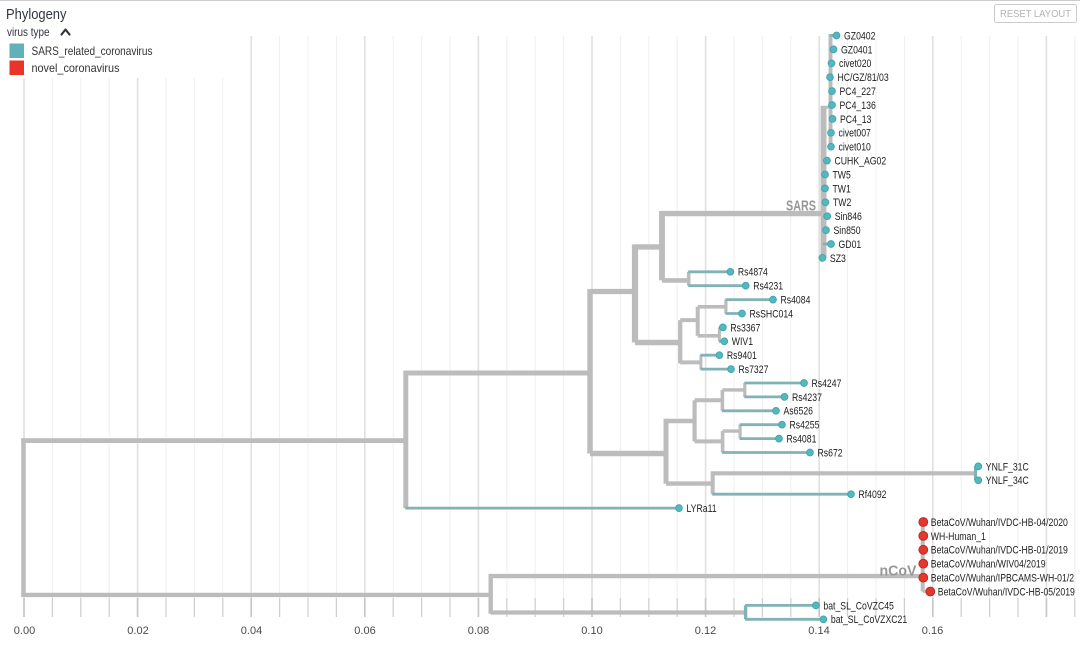 The height and width of the screenshot is (648, 1080). What do you see at coordinates (999, 551) in the screenshot?
I see `svg-text: BetaCoV/Wuhan/IVDC-HB-01/2019` at bounding box center [999, 551].